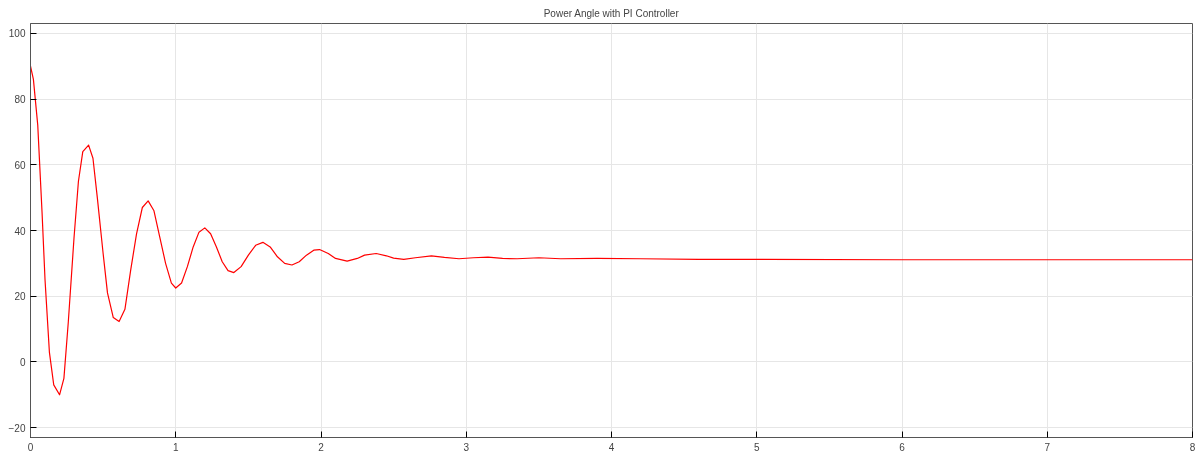 This screenshot has width=1200, height=459. What do you see at coordinates (20, 100) in the screenshot?
I see `y-tick-label: 80` at bounding box center [20, 100].